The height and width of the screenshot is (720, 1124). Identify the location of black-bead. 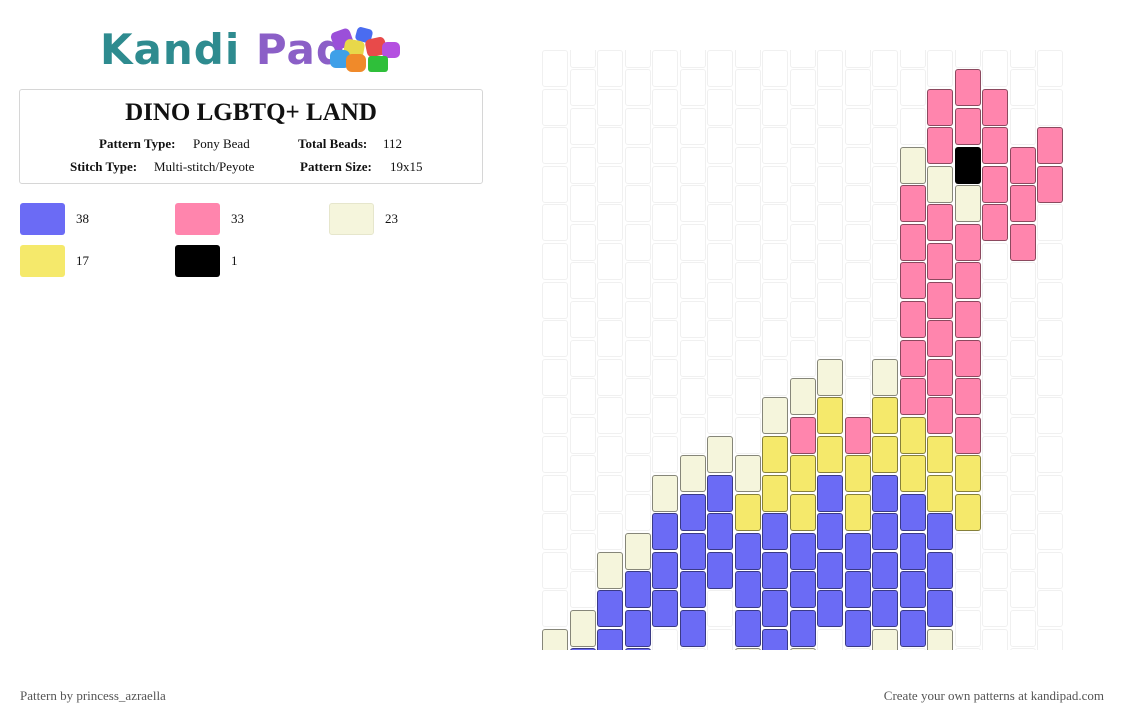
(967, 165).